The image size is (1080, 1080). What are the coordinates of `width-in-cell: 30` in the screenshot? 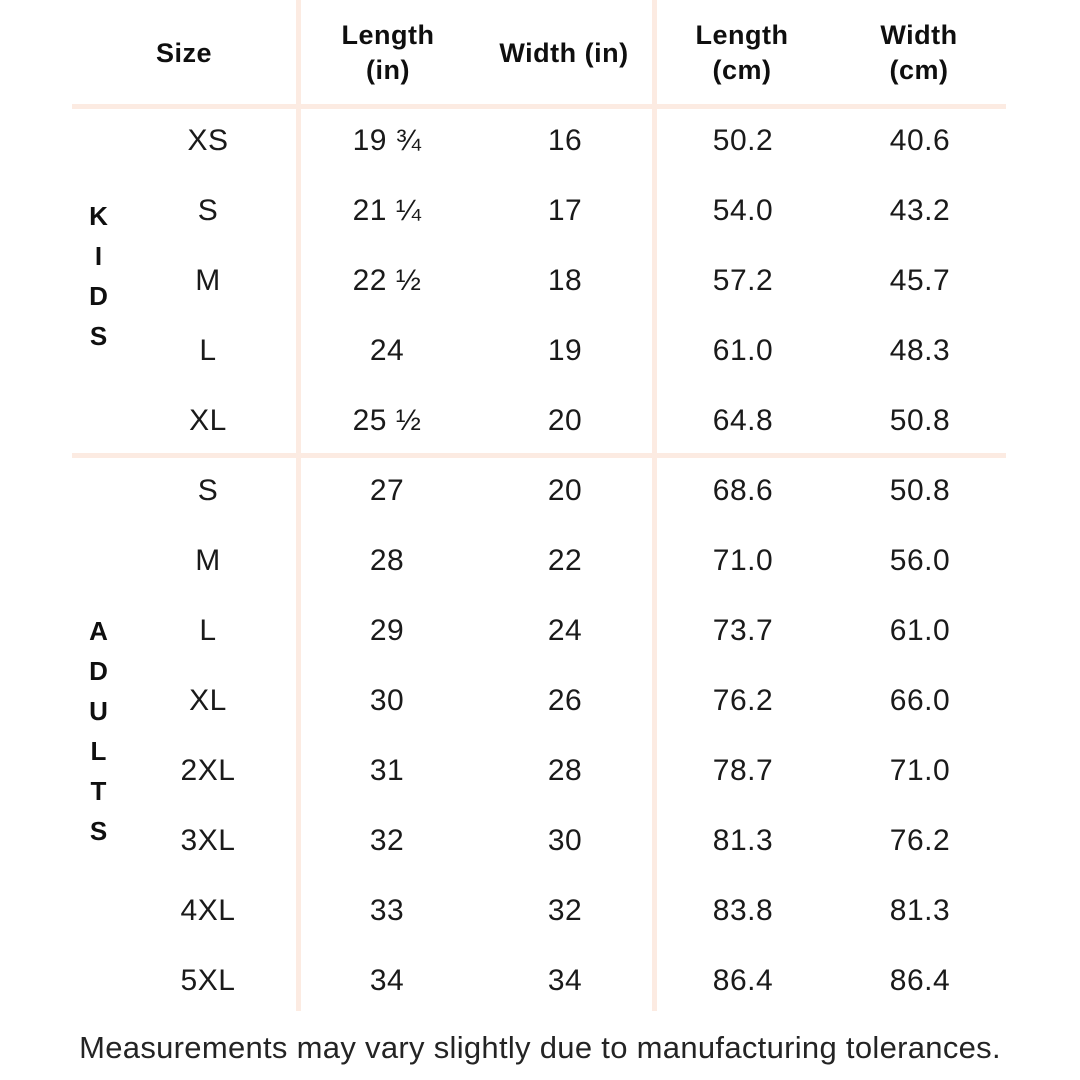 It's located at (565, 840).